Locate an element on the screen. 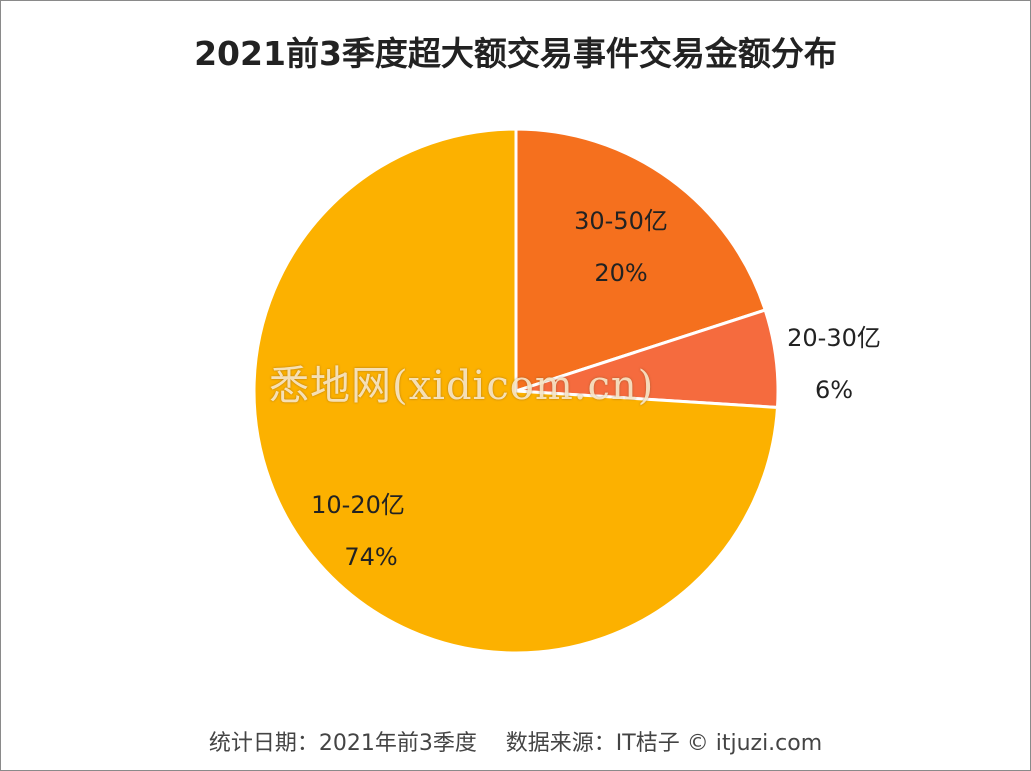 This screenshot has width=1031, height=771. slice-value-label-2: 74% is located at coordinates (370, 557).